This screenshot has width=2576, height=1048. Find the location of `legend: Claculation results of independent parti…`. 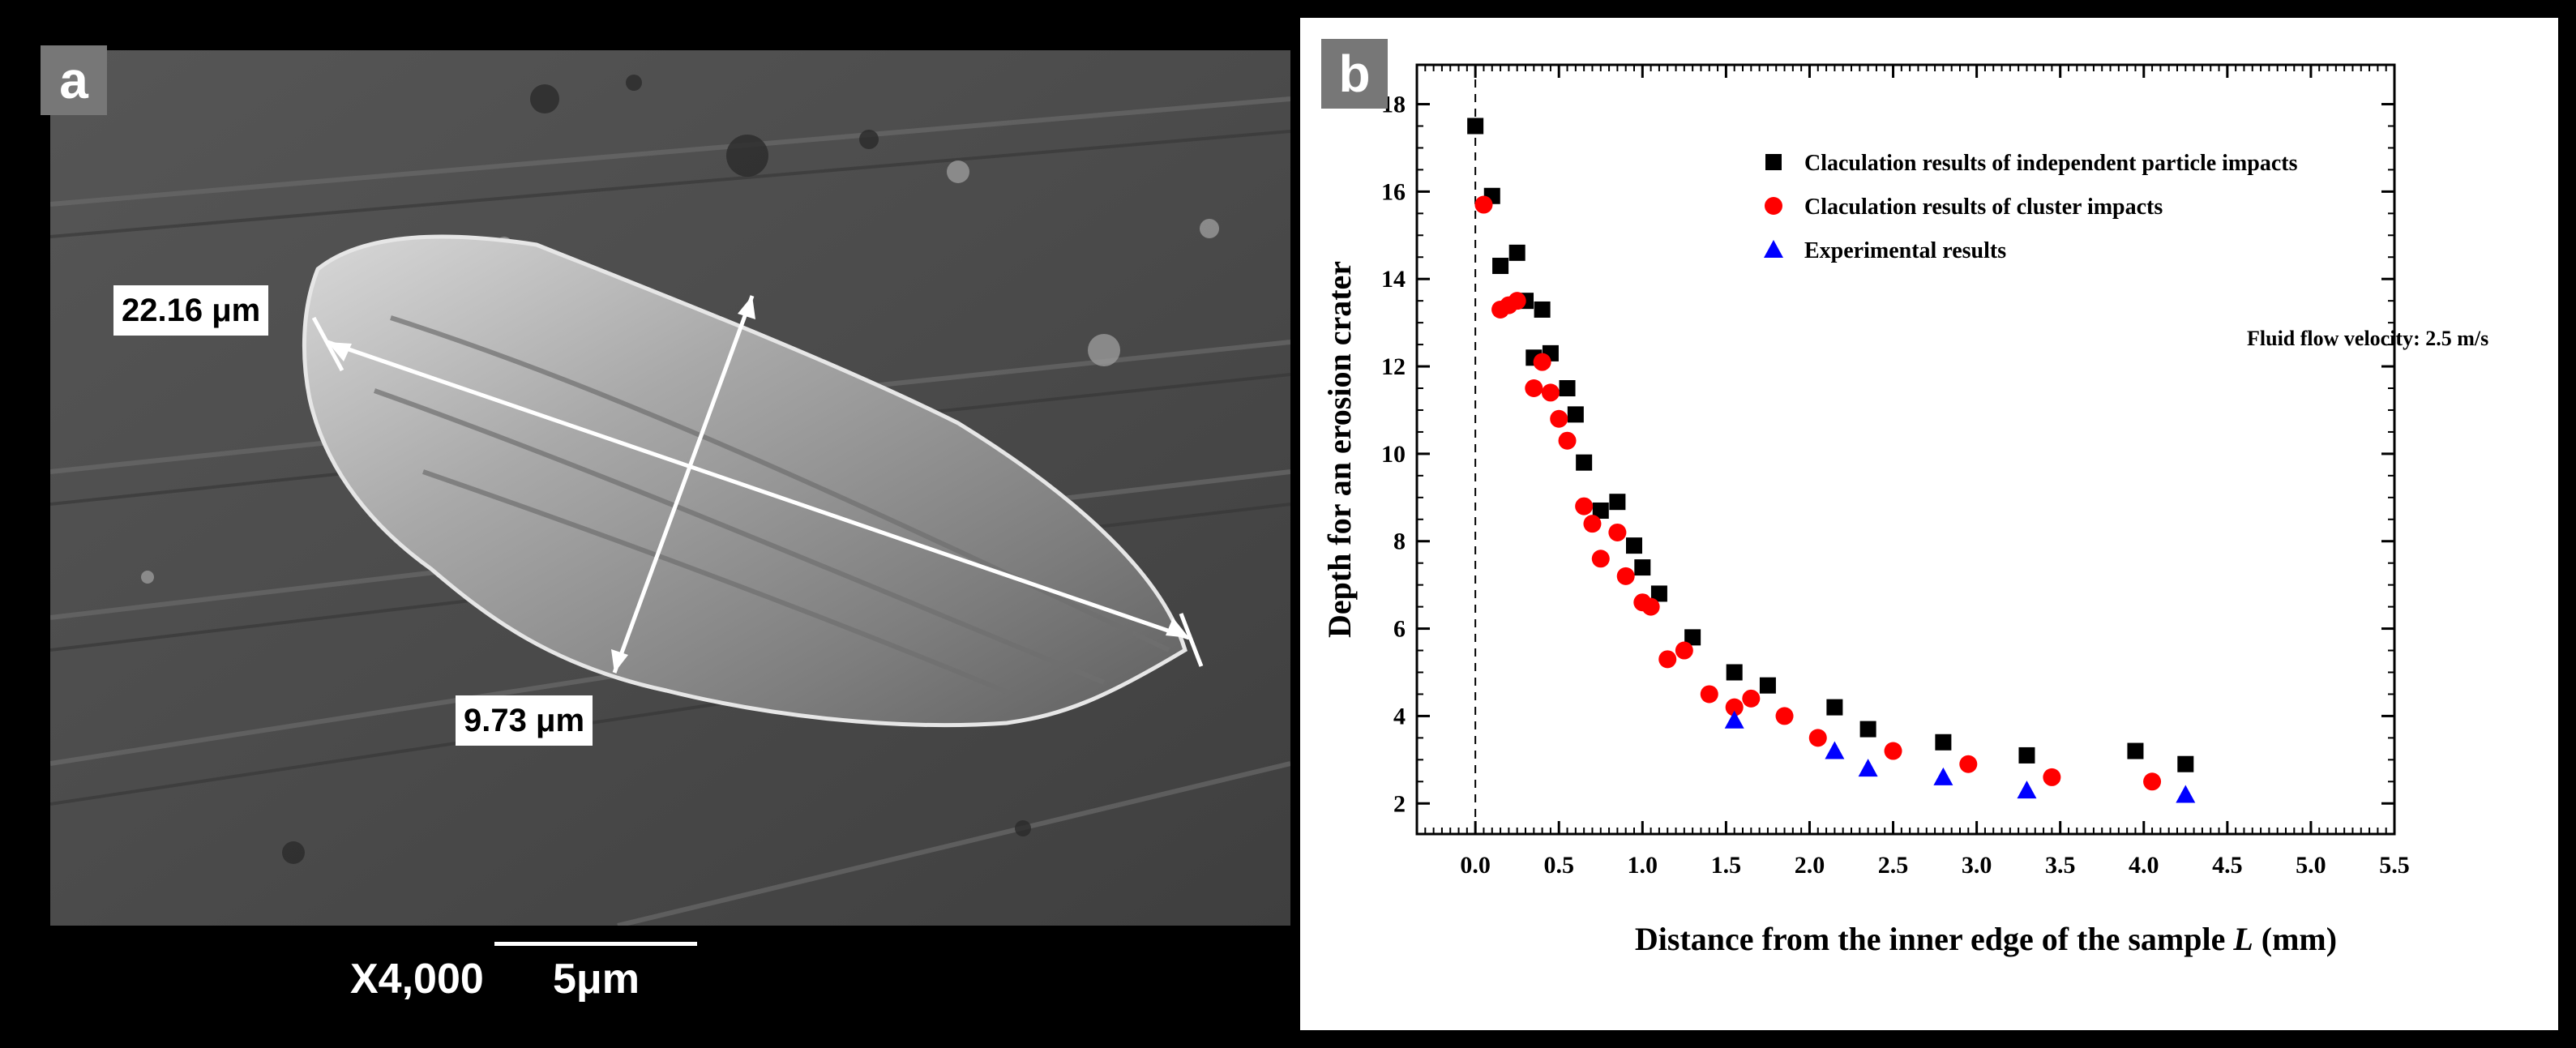

legend: Claculation results of independent parti… is located at coordinates (2031, 207).